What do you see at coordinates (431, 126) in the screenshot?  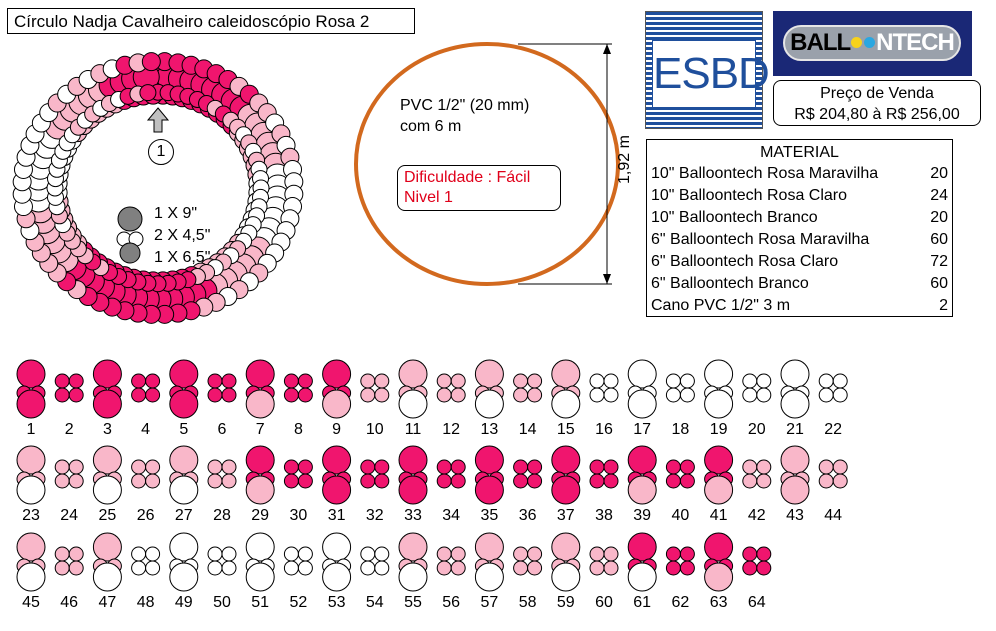 I see `pvc-length: com 6 m` at bounding box center [431, 126].